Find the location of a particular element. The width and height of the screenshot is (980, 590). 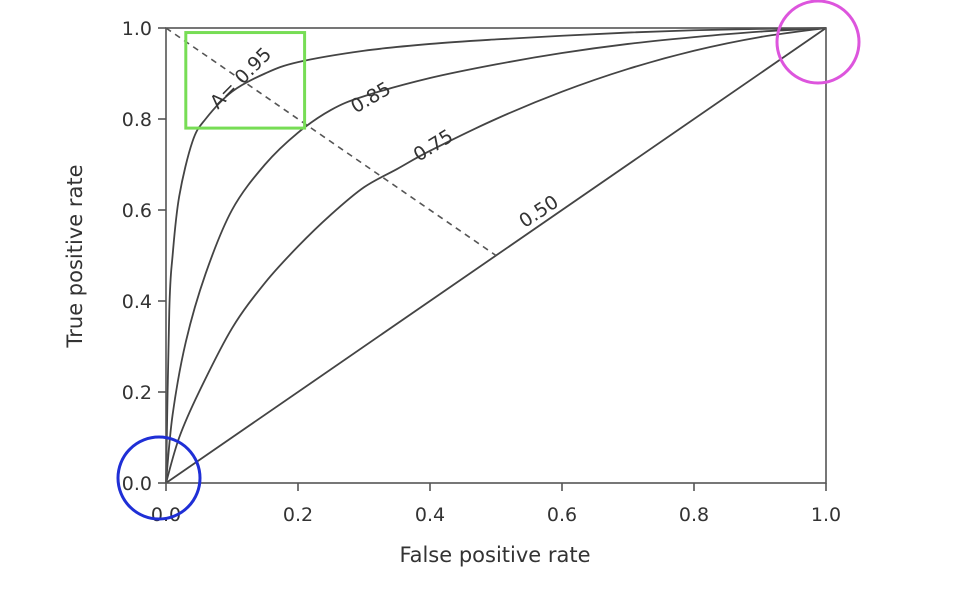

curve-label-075: 0.75 is located at coordinates (434, 145).